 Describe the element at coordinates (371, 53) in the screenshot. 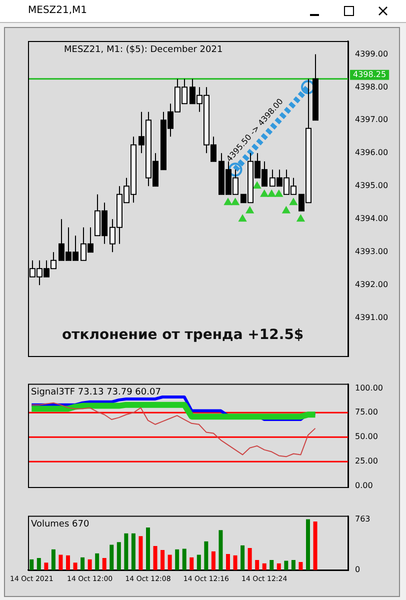

I see `y-tick-label: 4399.00` at that location.